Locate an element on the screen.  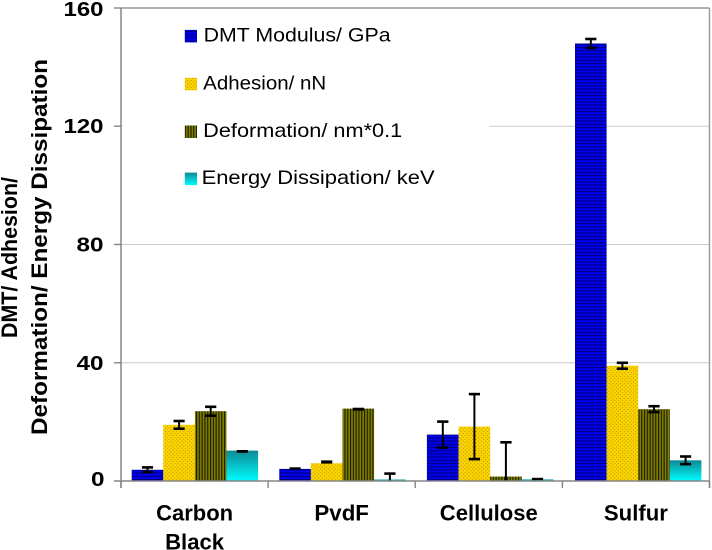
svg-text: Sulfur is located at coordinates (636, 513).